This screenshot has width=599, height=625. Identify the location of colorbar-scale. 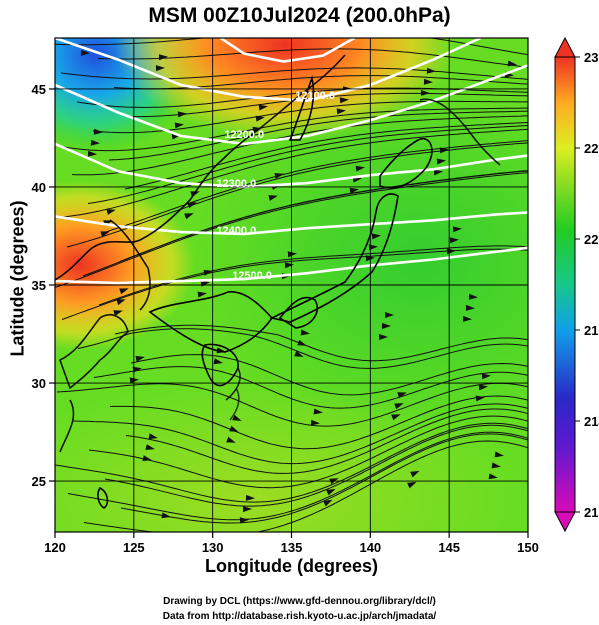
(565, 284).